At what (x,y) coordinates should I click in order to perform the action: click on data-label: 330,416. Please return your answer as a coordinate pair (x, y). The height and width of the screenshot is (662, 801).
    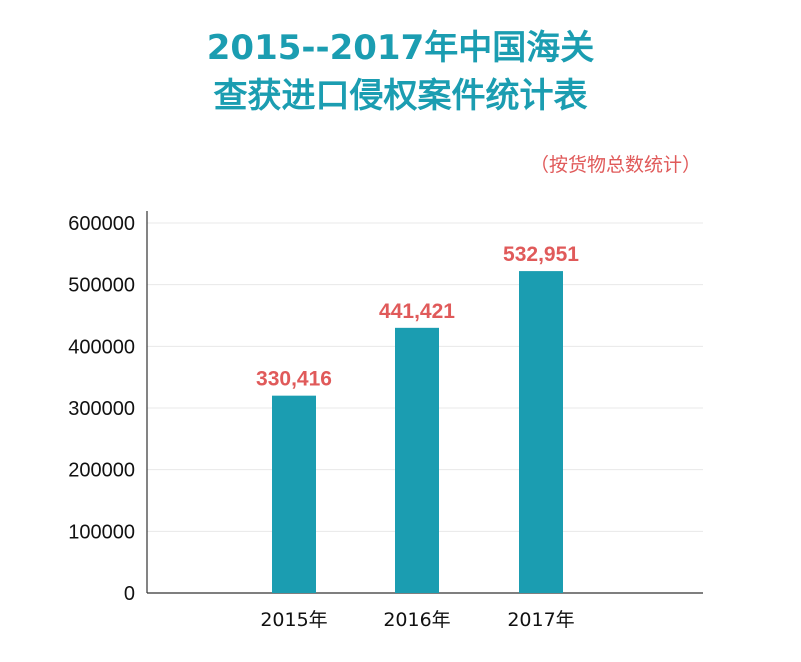
    Looking at the image, I should click on (294, 379).